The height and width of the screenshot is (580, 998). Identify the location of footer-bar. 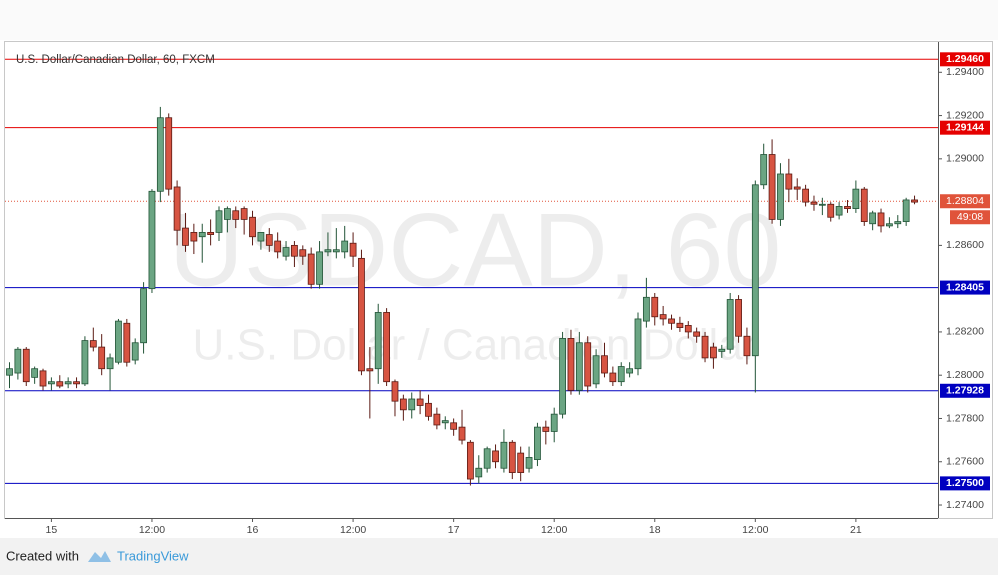
(499, 556).